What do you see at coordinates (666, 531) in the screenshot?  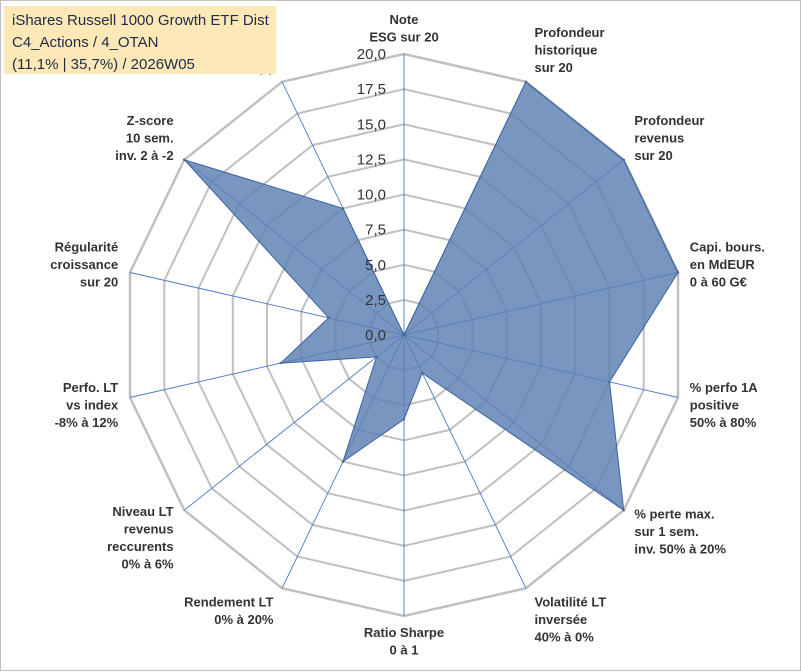 I see `axis-label: sur 1 sem.` at bounding box center [666, 531].